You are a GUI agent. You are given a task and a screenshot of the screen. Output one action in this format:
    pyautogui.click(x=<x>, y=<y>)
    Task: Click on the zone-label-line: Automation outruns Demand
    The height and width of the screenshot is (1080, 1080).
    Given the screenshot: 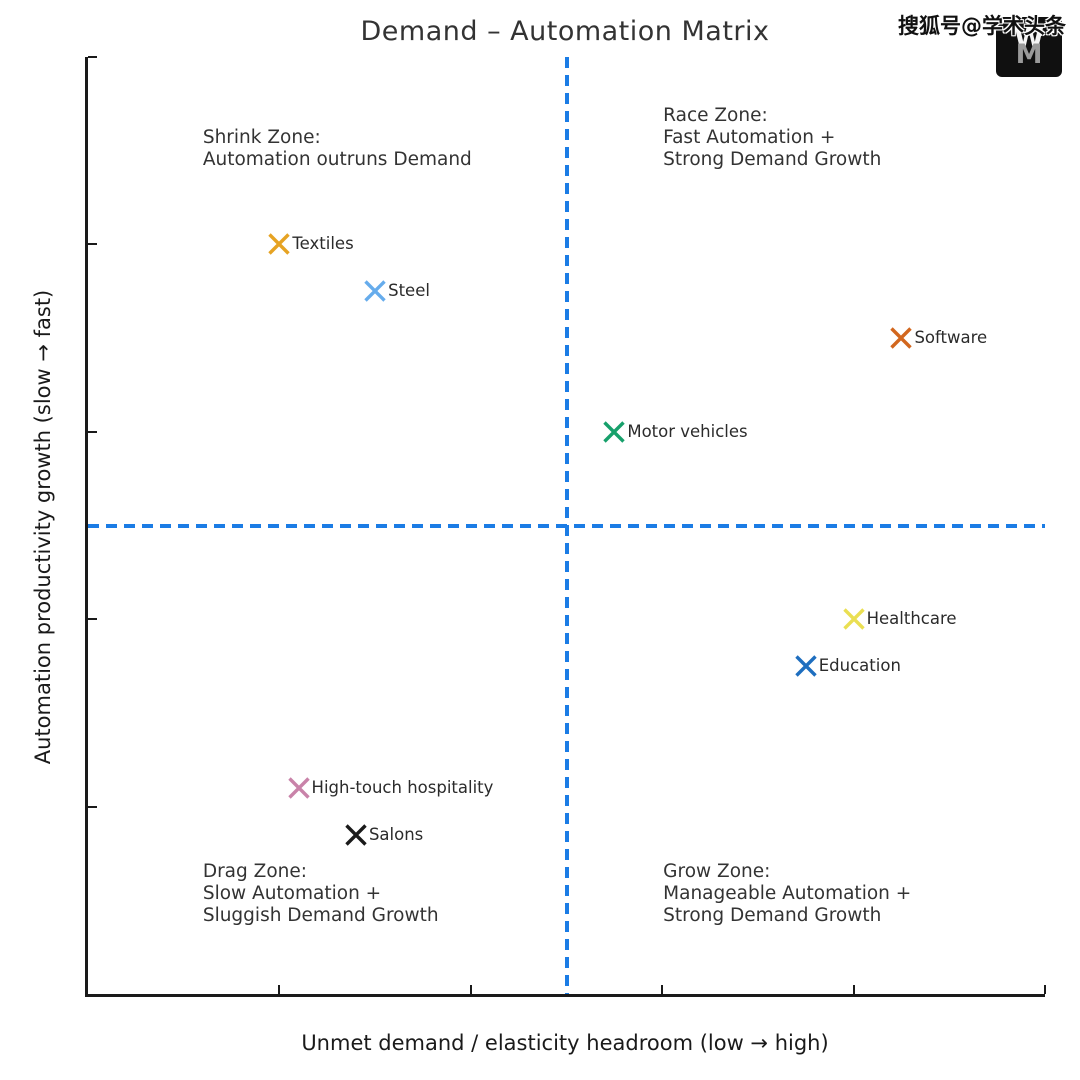 What is the action you would take?
    pyautogui.click(x=337, y=159)
    